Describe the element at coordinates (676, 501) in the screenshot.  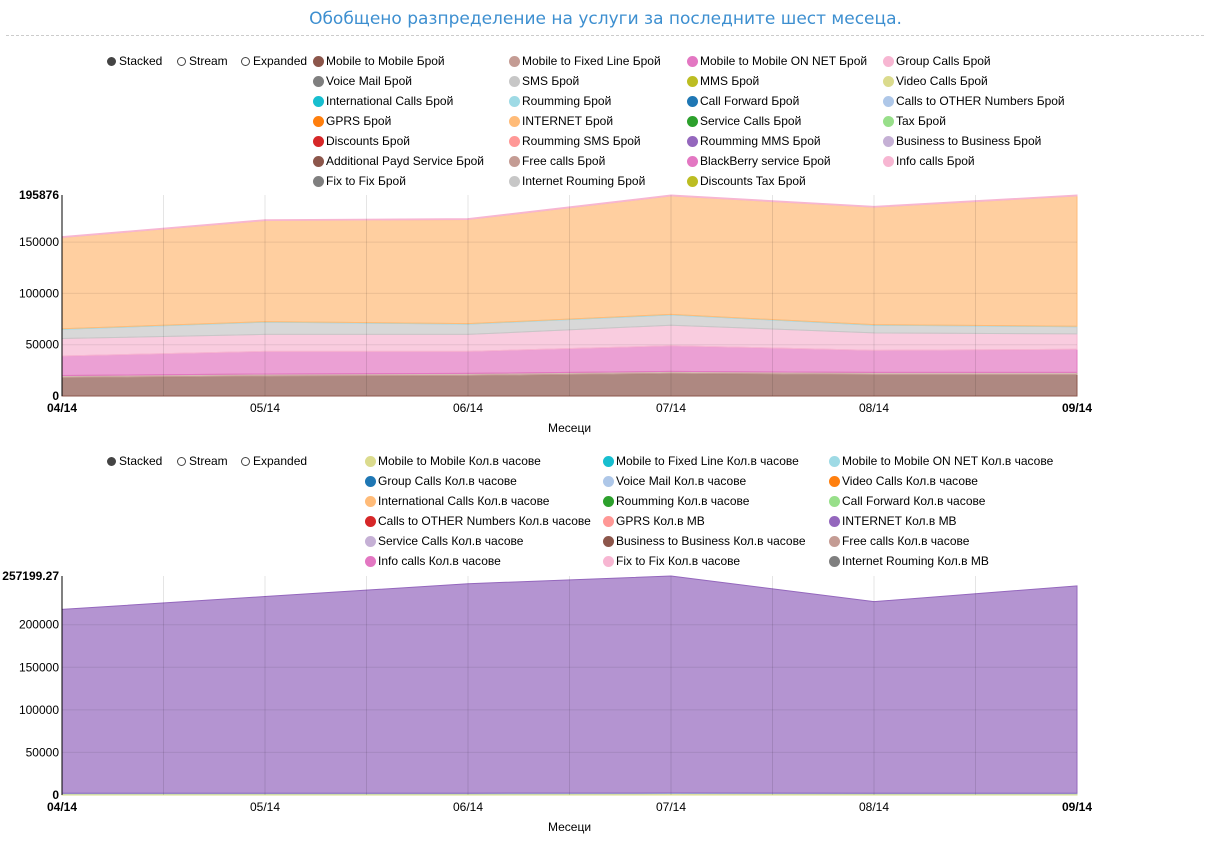
I see `legend-item: Roumming Кол.в часове` at that location.